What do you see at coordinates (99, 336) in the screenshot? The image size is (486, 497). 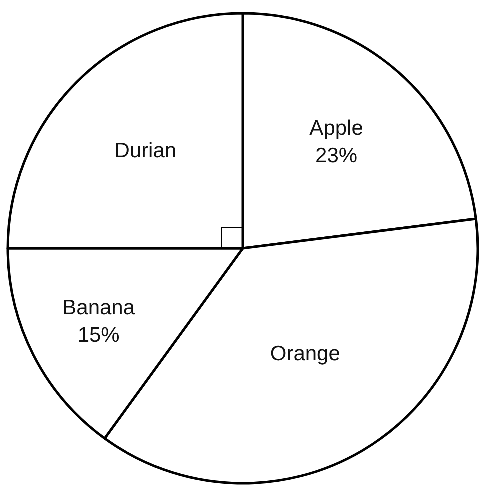 I see `data-label: 15%` at bounding box center [99, 336].